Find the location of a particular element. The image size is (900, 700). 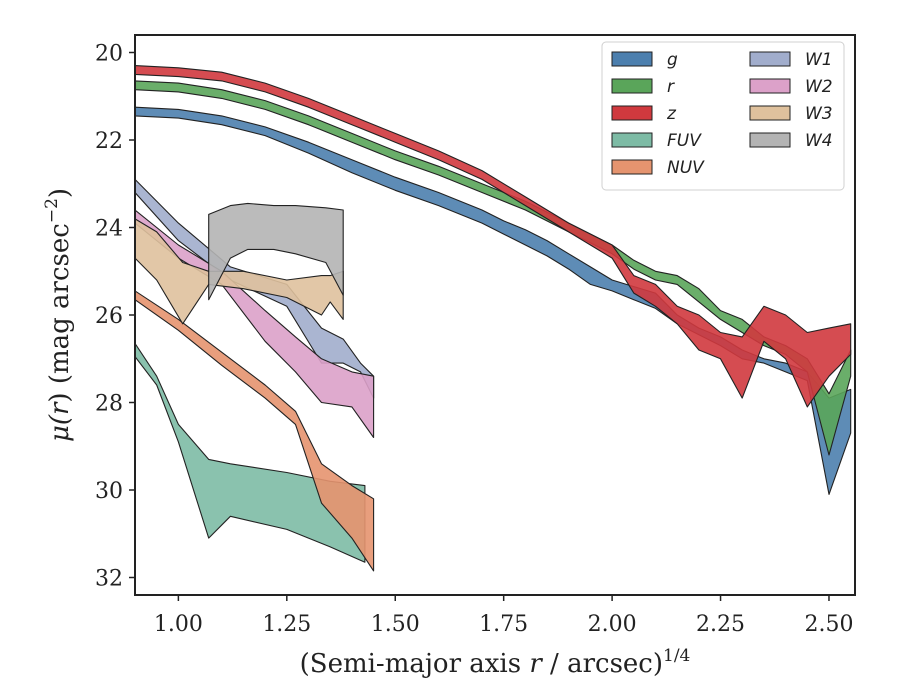

legend: grz FUV NUV W1 W2 W3 W4 is located at coordinates (723, 116).